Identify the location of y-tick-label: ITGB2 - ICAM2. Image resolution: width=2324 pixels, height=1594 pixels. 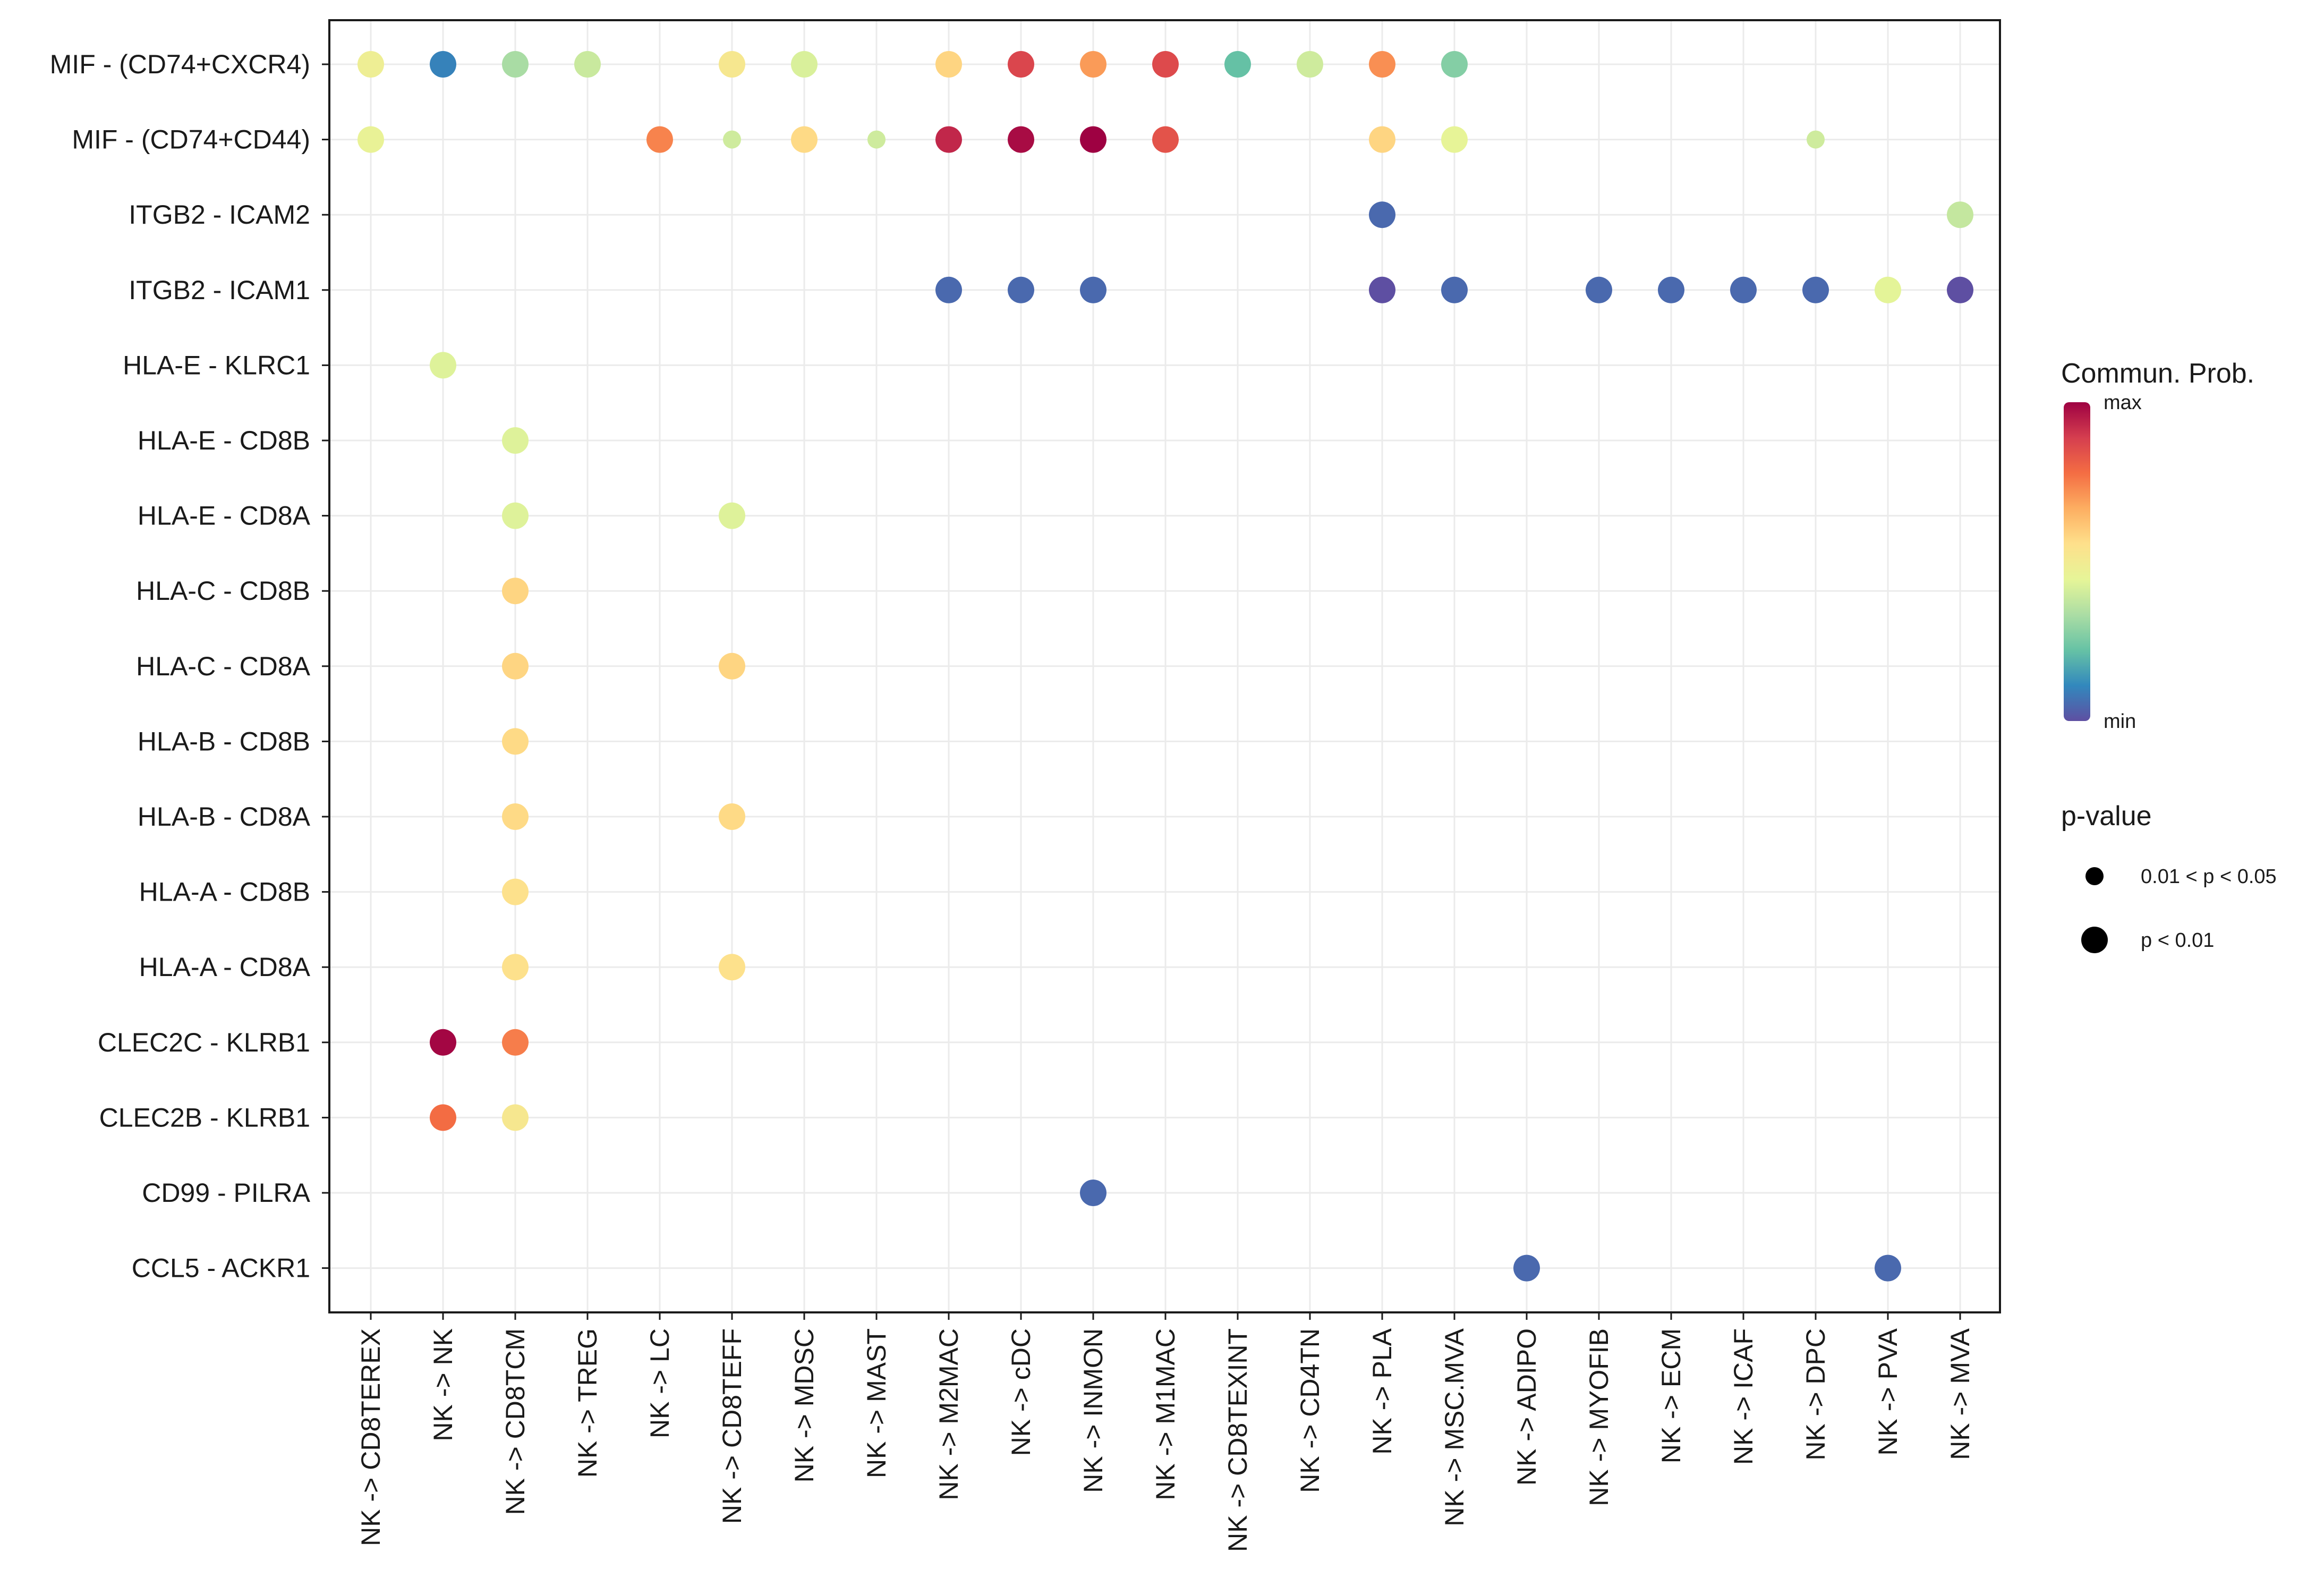
(220, 215).